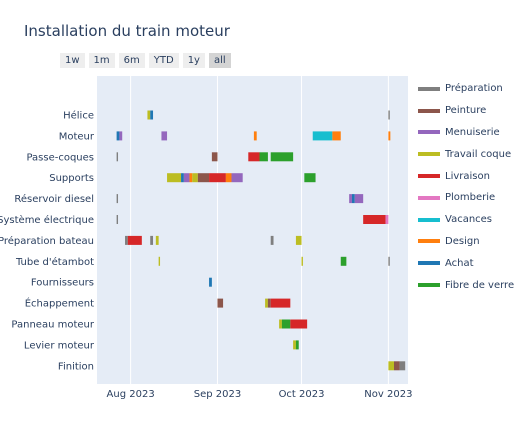 This screenshot has width=520, height=446. What do you see at coordinates (52, 325) in the screenshot?
I see `y-category-label: Panneau moteur` at bounding box center [52, 325].